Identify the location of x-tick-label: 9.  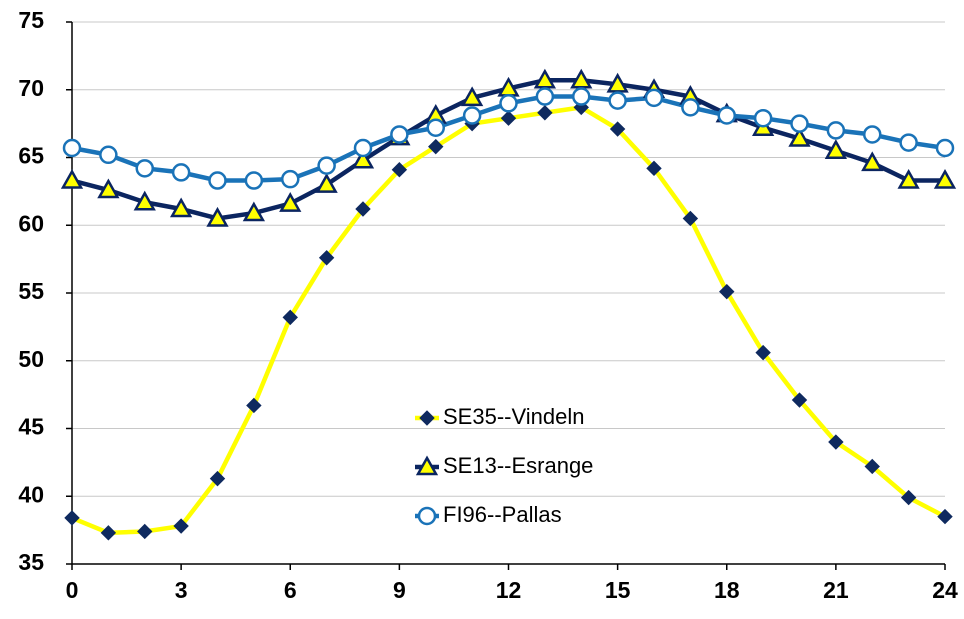
(399, 590).